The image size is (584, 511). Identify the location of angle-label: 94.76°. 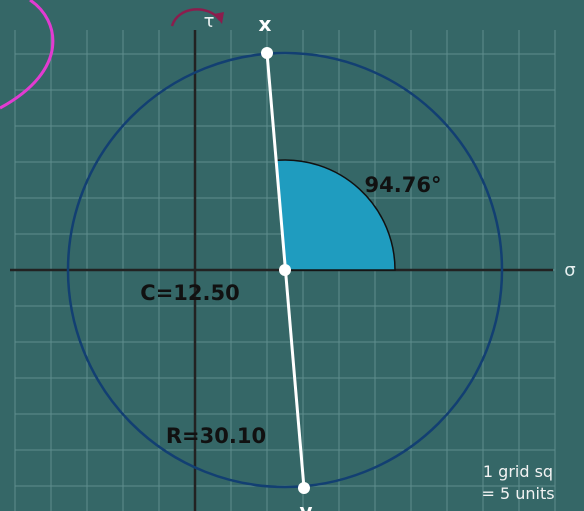
(403, 185).